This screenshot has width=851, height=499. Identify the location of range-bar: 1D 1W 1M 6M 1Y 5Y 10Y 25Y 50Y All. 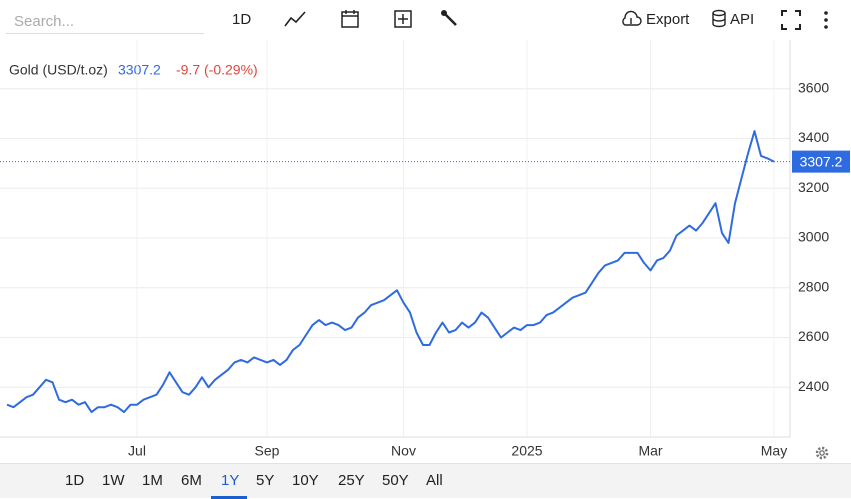
(425, 472).